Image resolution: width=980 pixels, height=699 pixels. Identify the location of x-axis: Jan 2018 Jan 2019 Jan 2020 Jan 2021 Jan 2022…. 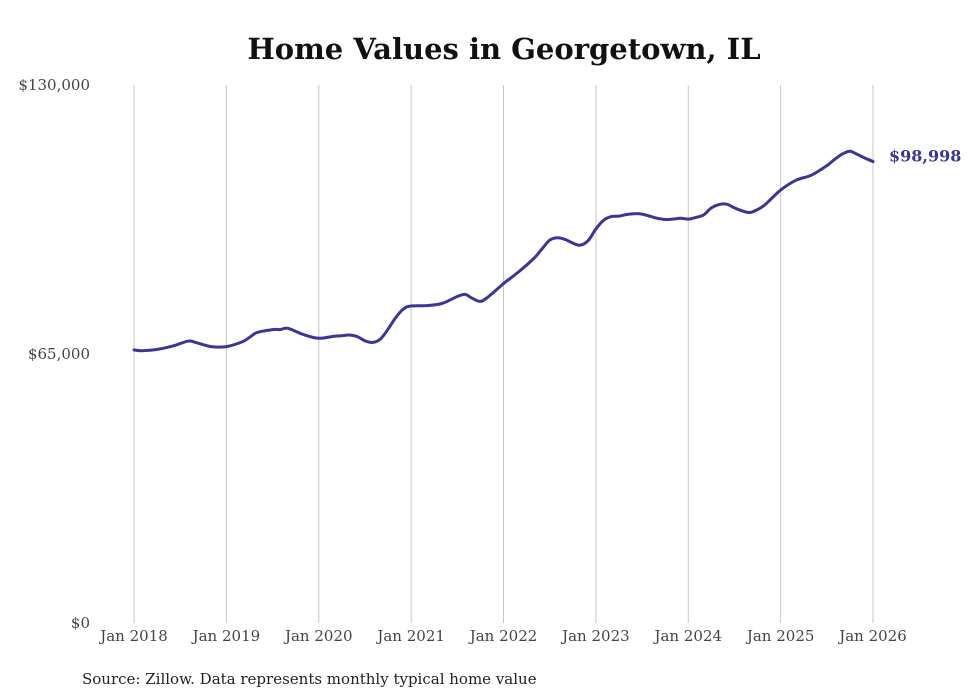
(502, 636).